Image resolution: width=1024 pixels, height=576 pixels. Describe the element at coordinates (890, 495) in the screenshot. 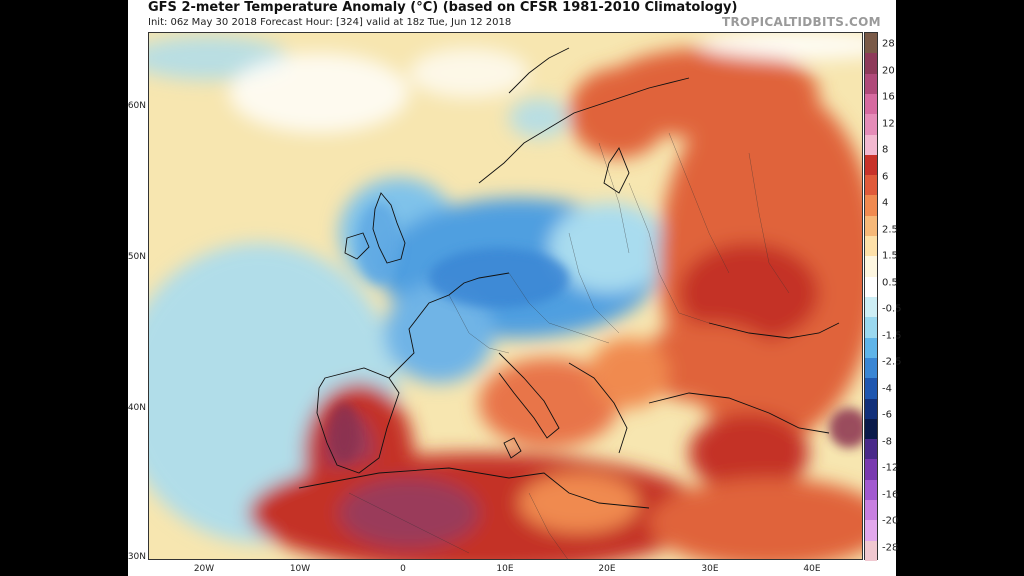

I see `colorbar-tick-label: -16` at that location.